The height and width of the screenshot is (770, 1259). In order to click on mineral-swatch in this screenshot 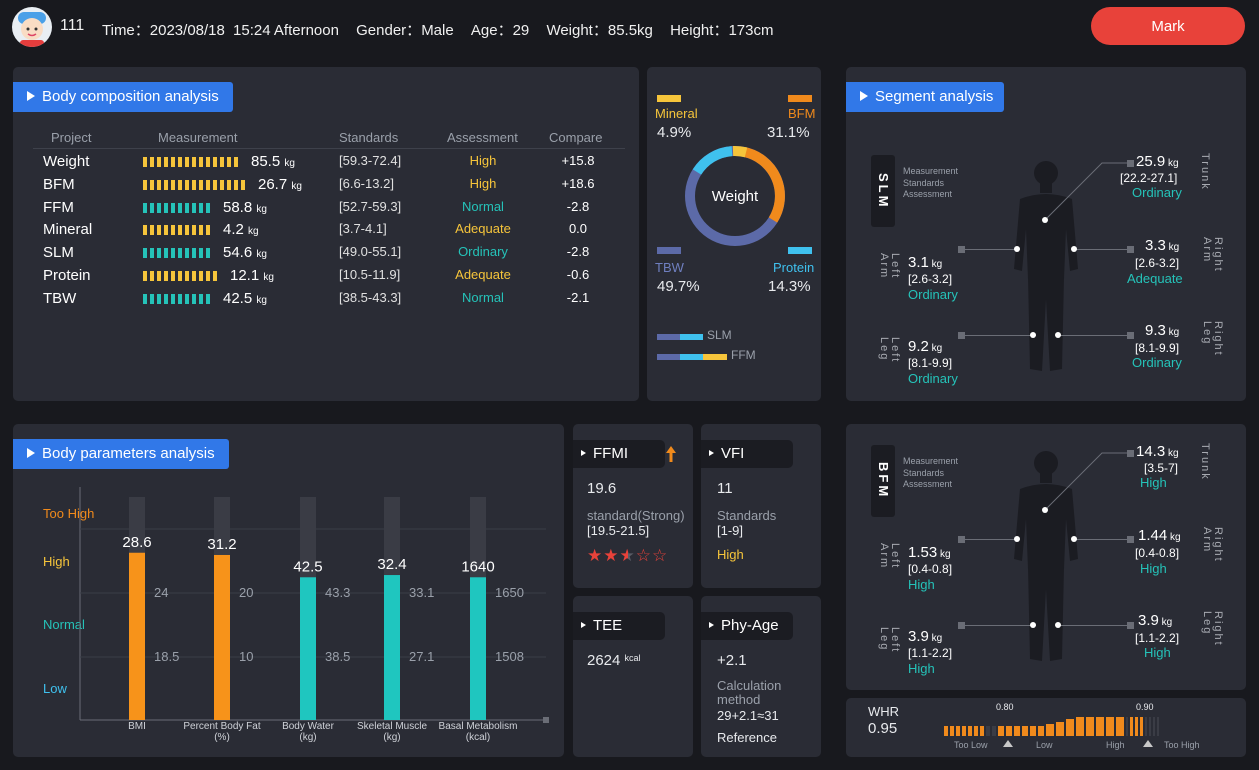, I will do `click(669, 98)`.